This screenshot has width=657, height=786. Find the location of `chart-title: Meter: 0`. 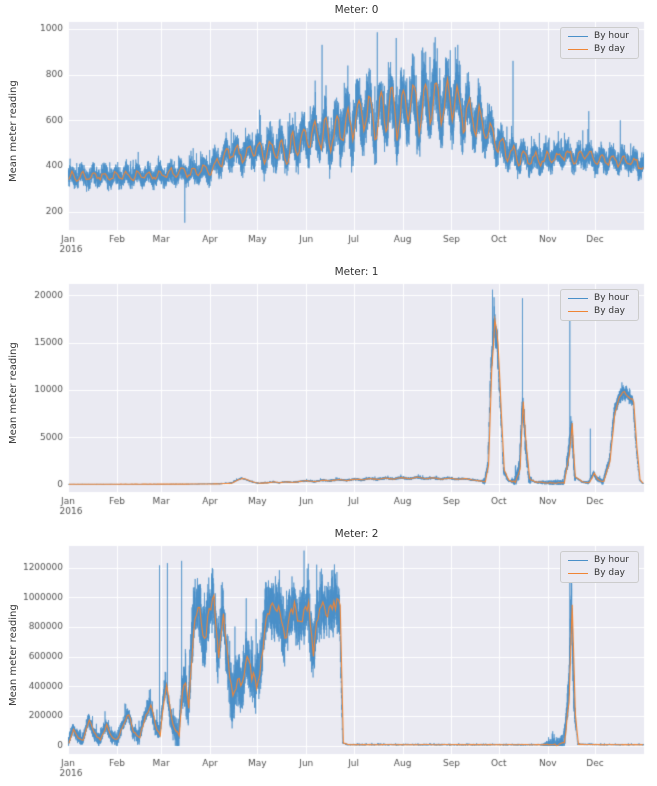

chart-title: Meter: 0 is located at coordinates (356, 10).